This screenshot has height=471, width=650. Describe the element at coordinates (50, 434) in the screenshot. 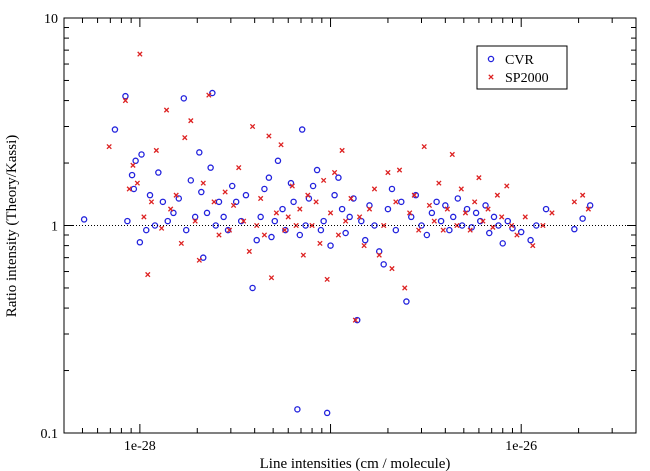

I see `y-tick-label: 0.1` at that location.